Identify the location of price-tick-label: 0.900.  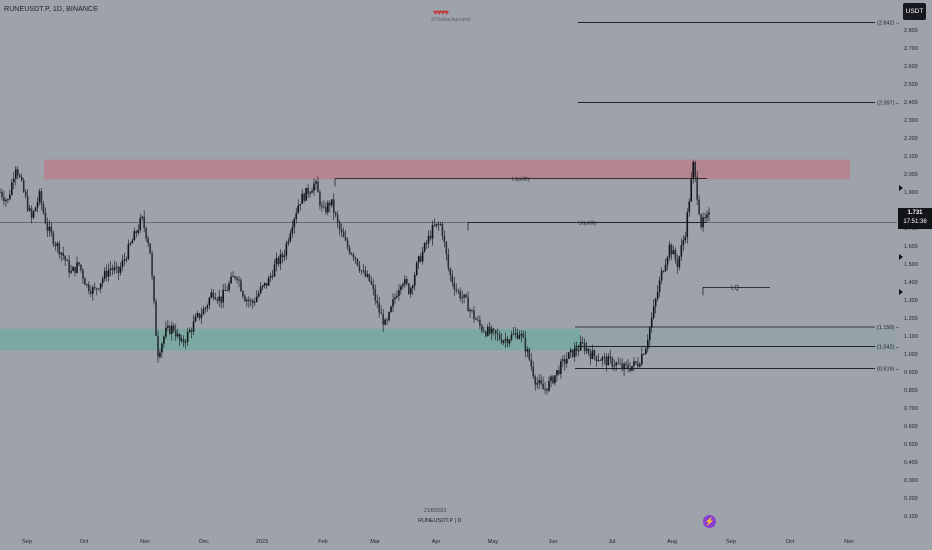
(911, 373).